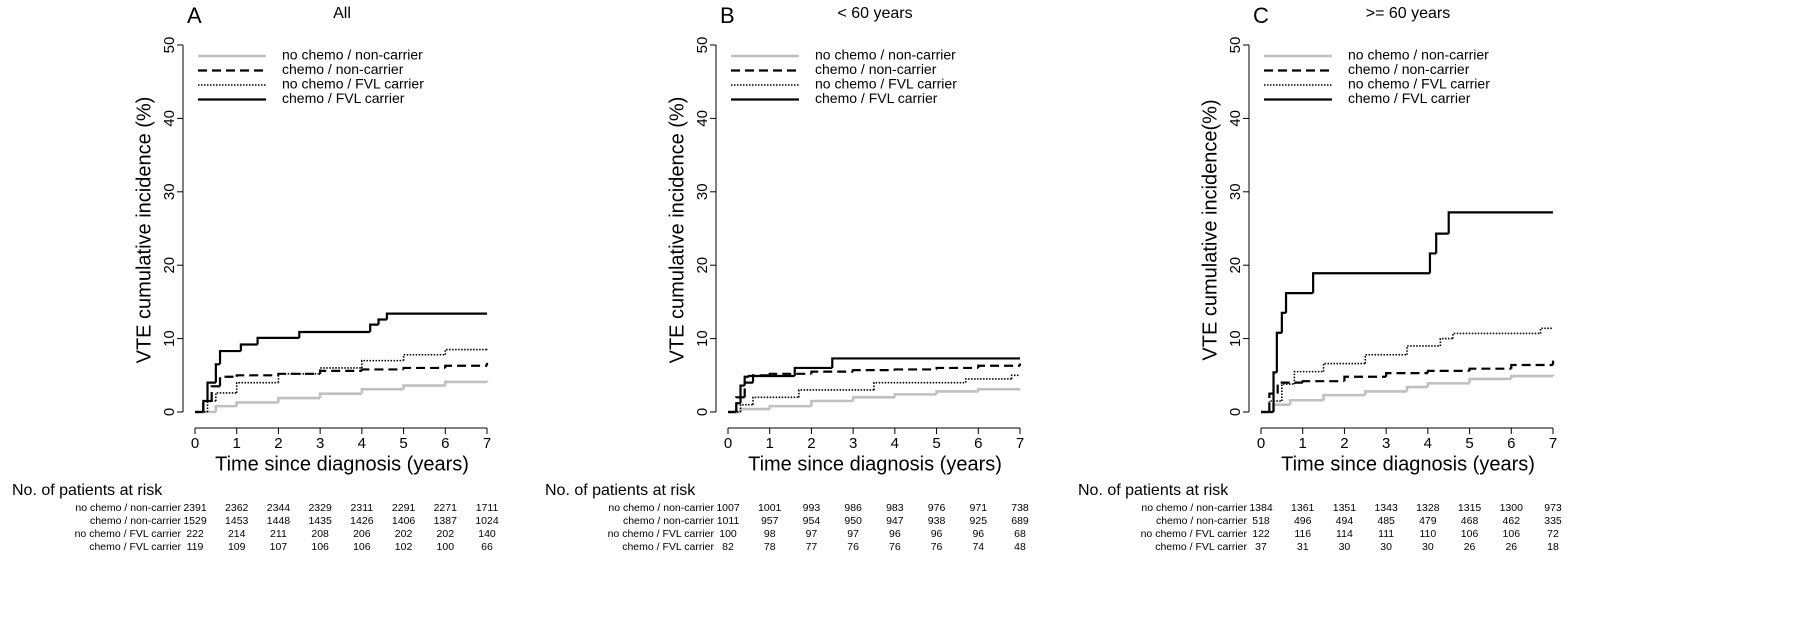 This screenshot has width=1801, height=637. What do you see at coordinates (853, 443) in the screenshot?
I see `x-tick-label: 3` at bounding box center [853, 443].